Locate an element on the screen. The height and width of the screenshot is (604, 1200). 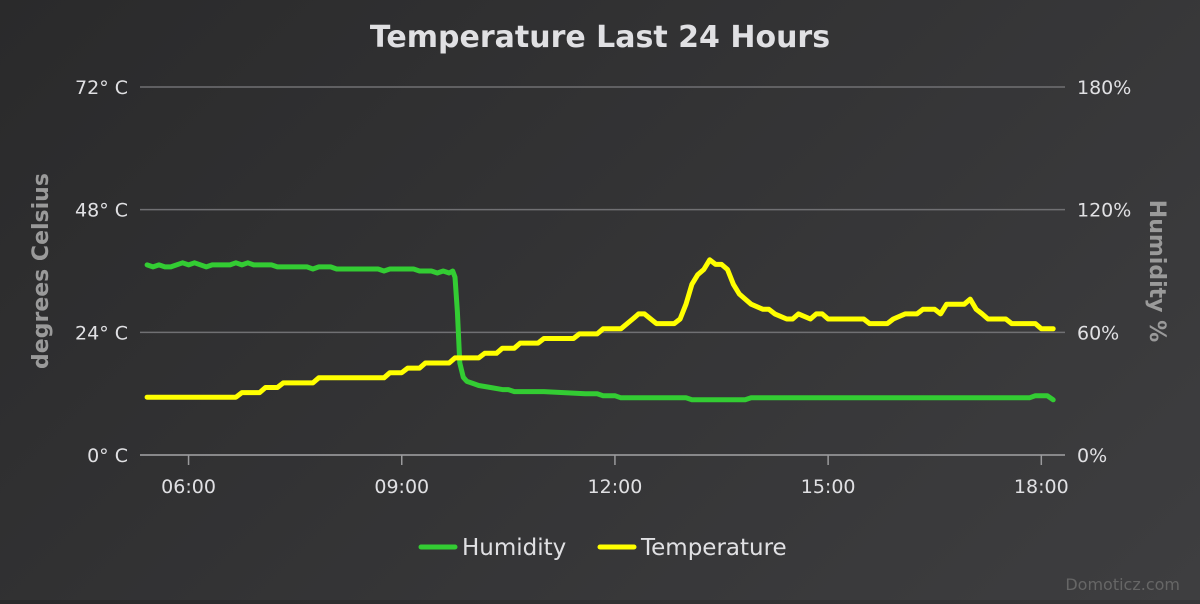
legend: Humidity Temperature is located at coordinates (602, 548).